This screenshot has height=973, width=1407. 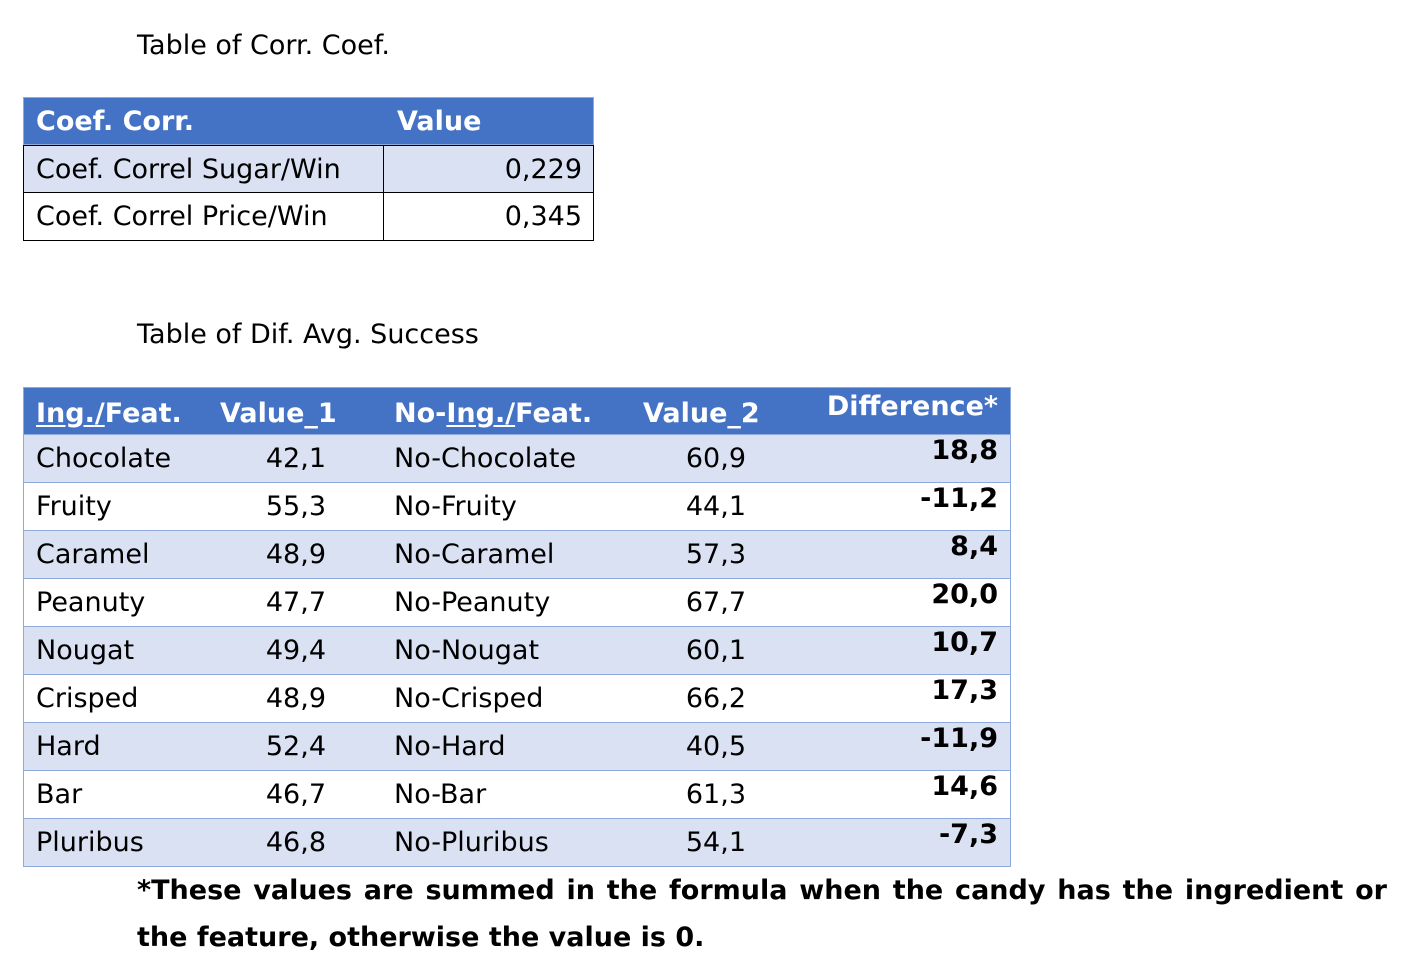 What do you see at coordinates (91, 602) in the screenshot?
I see `row-ingredient: Peanuty` at bounding box center [91, 602].